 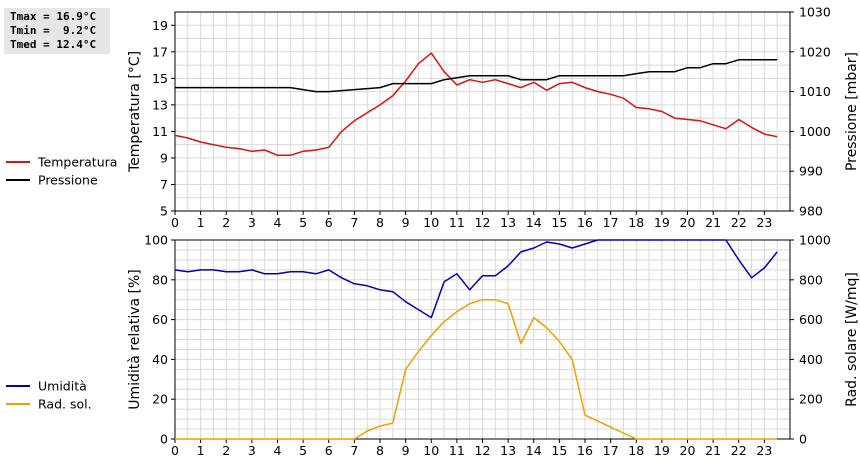 I want to click on y-left-tick-label: 13, so click(x=160, y=104).